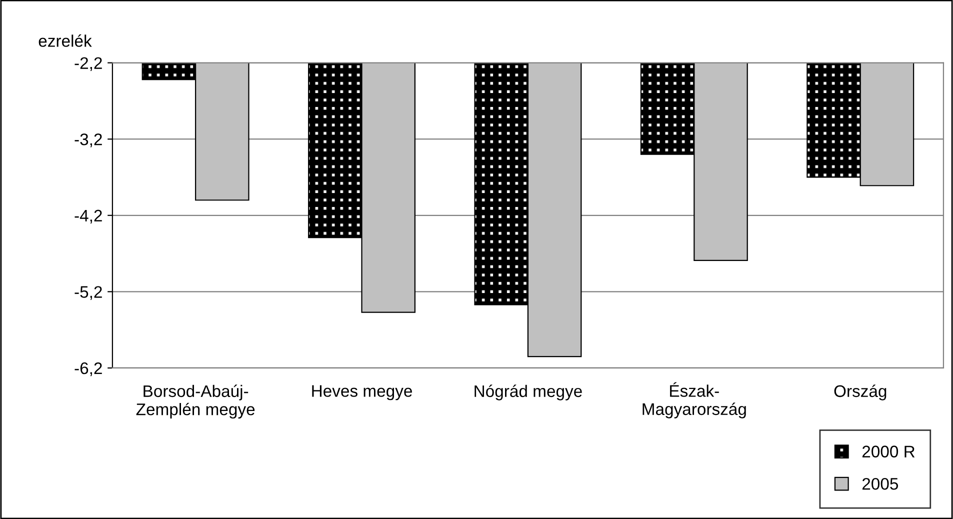 This screenshot has height=519, width=953. Describe the element at coordinates (88, 64) in the screenshot. I see `y-tick-label: -2,2` at that location.